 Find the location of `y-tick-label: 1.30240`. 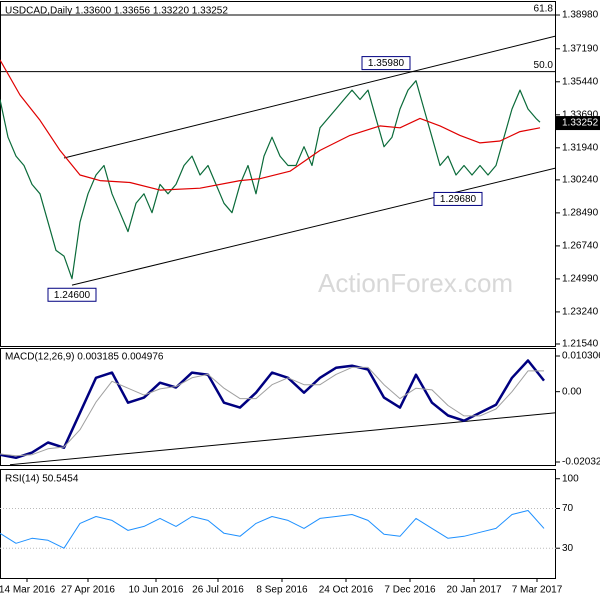

y-tick-label: 1.30240 is located at coordinates (580, 180).